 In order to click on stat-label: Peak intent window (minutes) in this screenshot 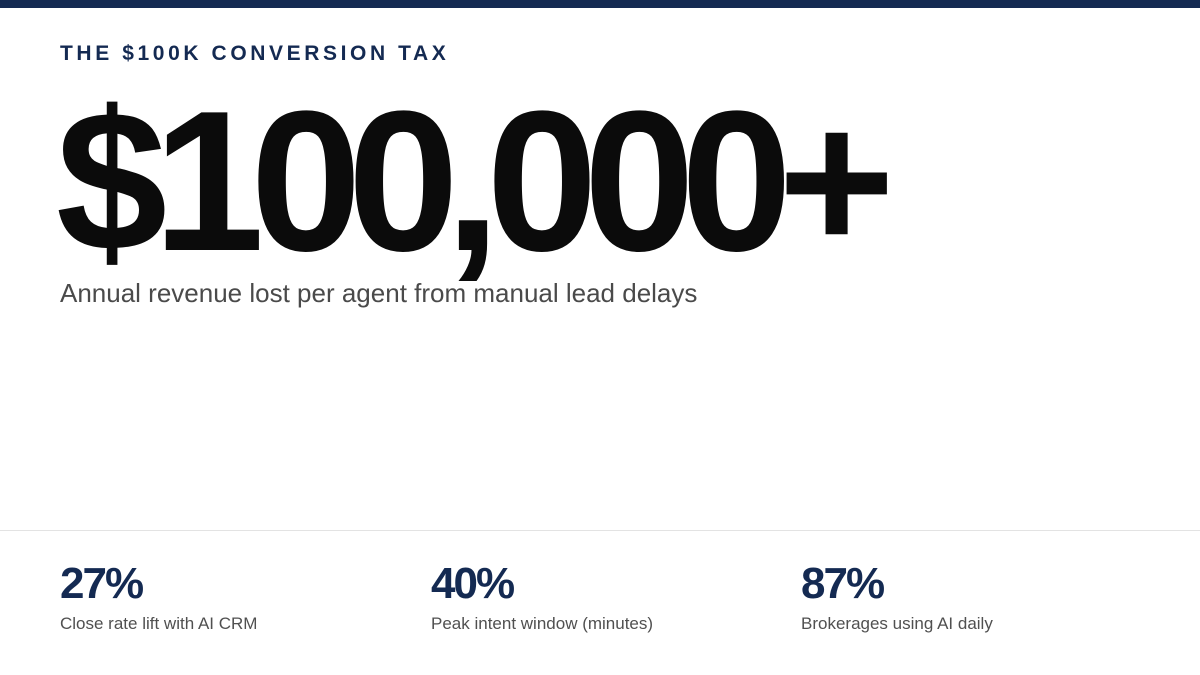, I will do `click(542, 624)`.